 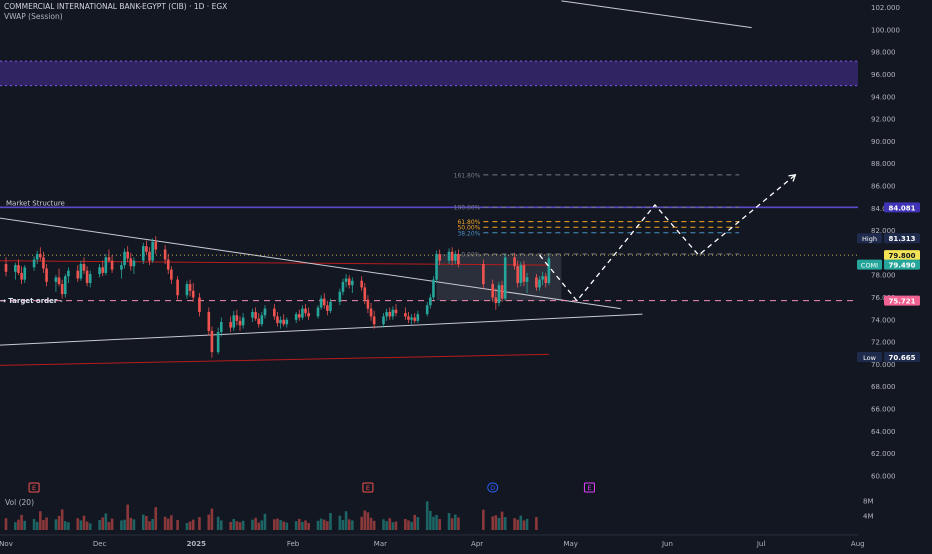 What do you see at coordinates (368, 487) in the screenshot?
I see `event-marker: E` at bounding box center [368, 487].